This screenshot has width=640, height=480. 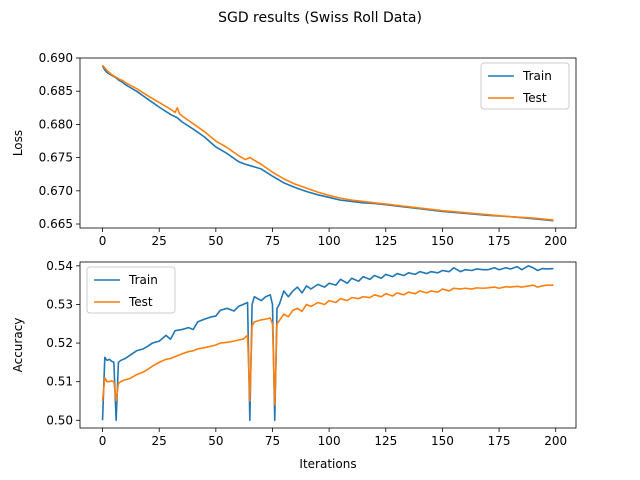 What do you see at coordinates (56, 224) in the screenshot?
I see `y-tick-label: 0.665` at bounding box center [56, 224].